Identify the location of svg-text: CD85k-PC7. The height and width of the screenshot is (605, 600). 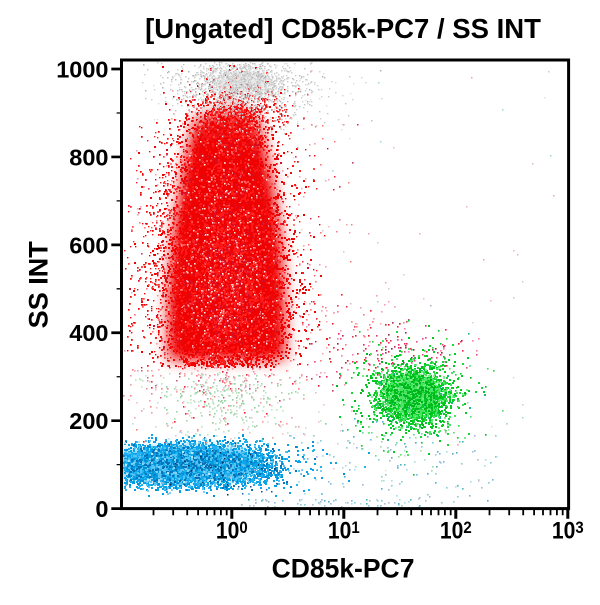
(343, 569).